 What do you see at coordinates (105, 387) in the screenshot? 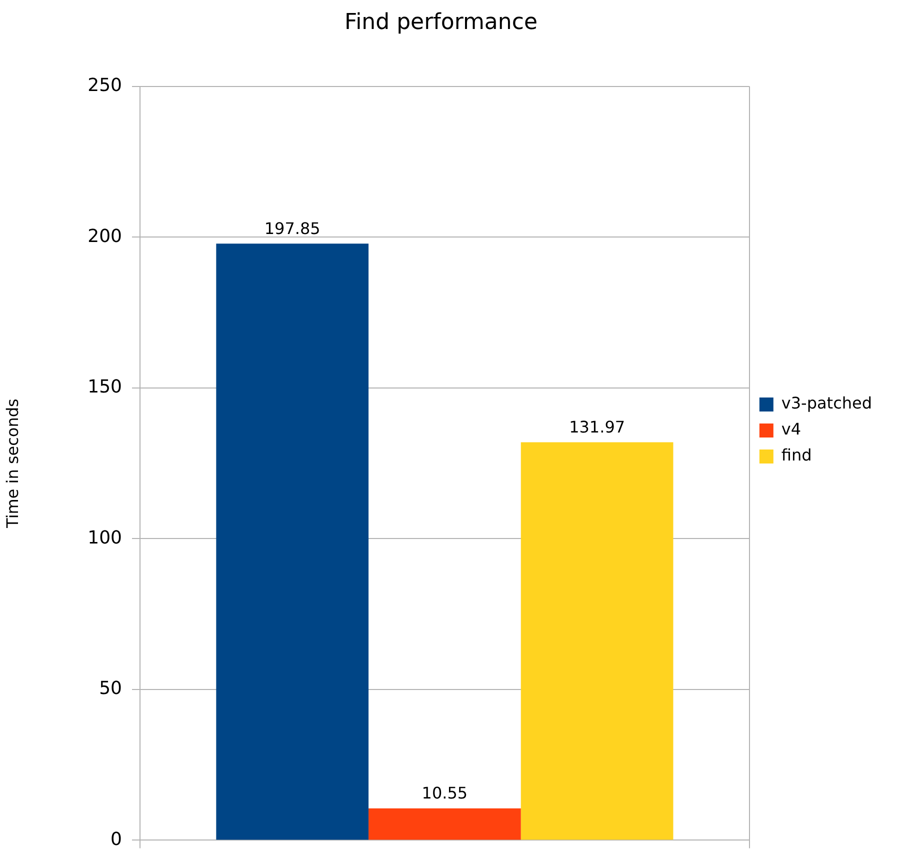
I see `y-tick-label: 150` at bounding box center [105, 387].